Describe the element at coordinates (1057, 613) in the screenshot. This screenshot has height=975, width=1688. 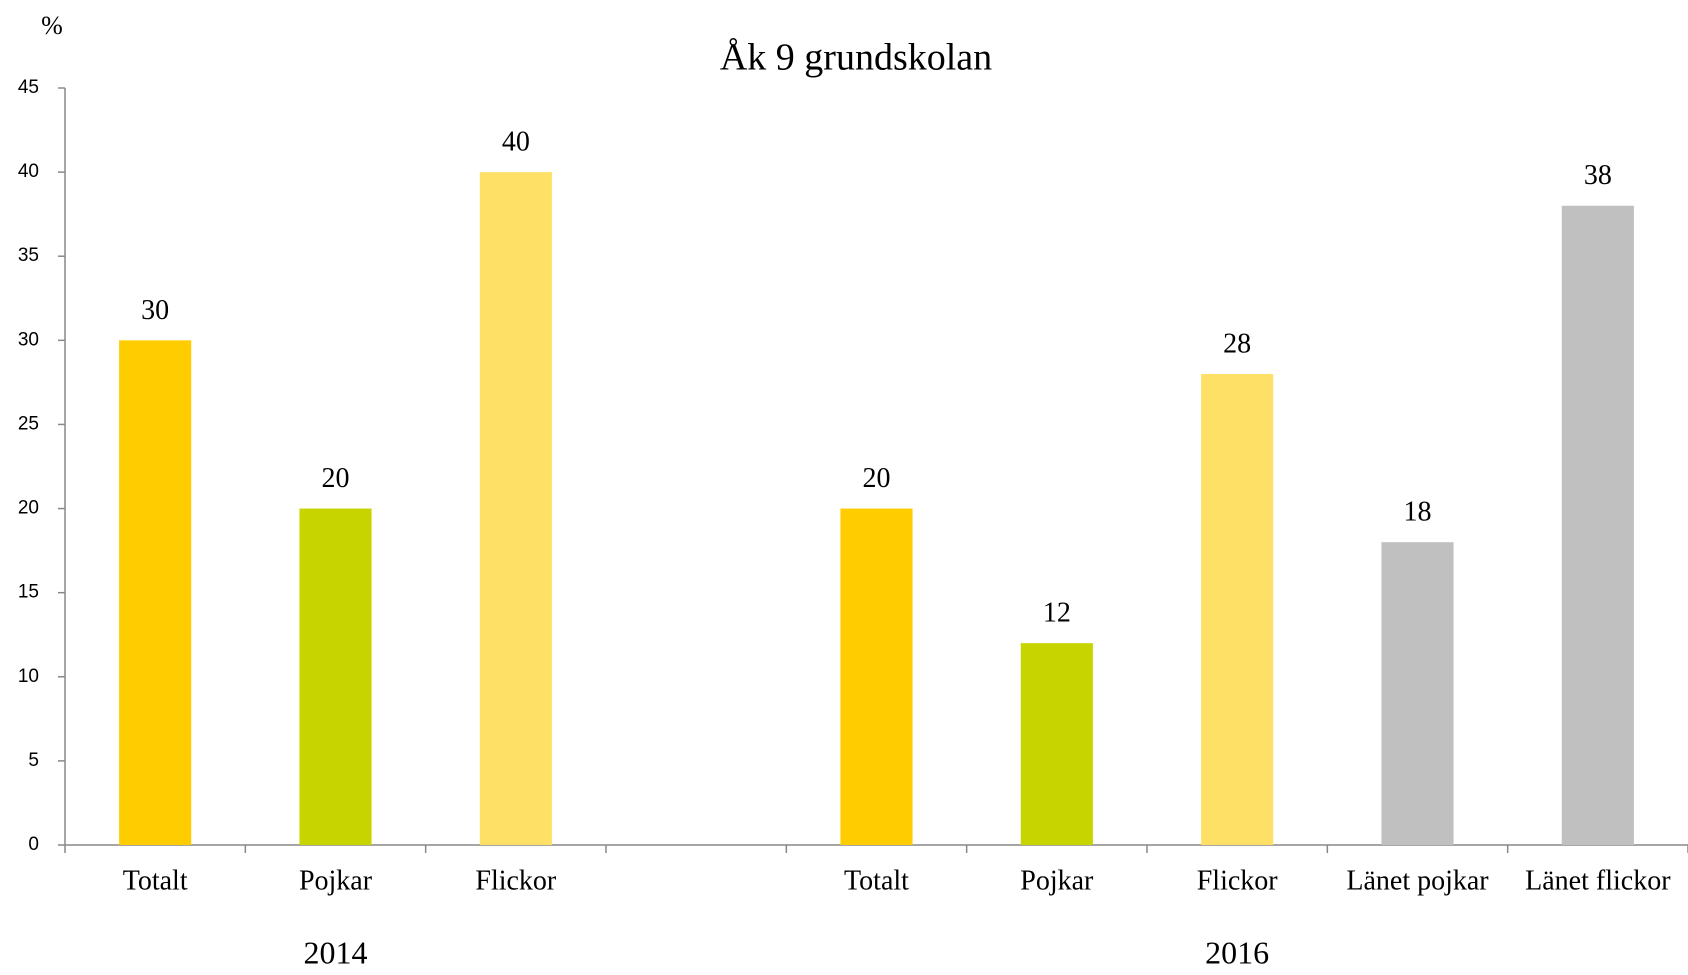
I see `value-label: 12` at that location.